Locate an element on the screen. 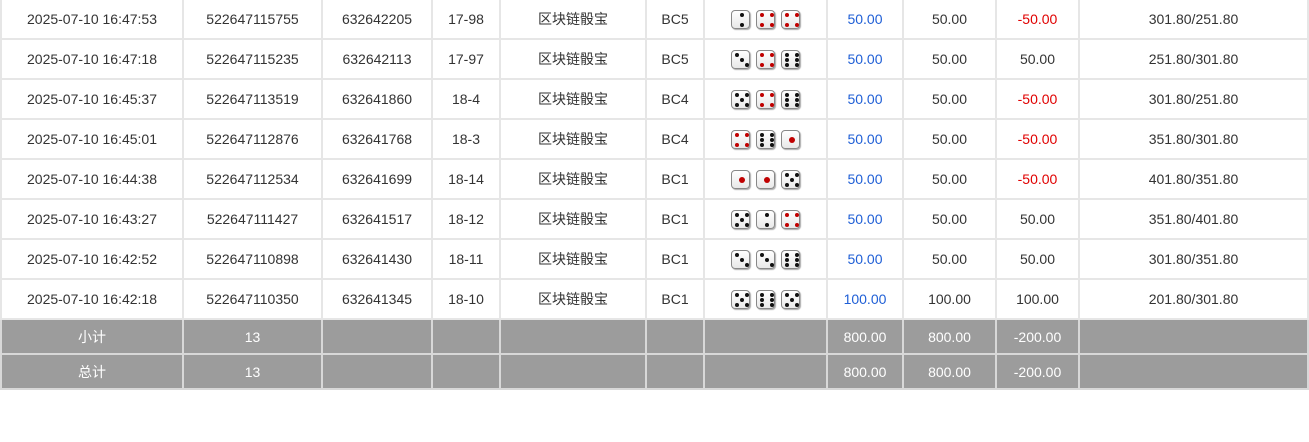 The width and height of the screenshot is (1309, 442). total-valid: 800.00 is located at coordinates (949, 371).